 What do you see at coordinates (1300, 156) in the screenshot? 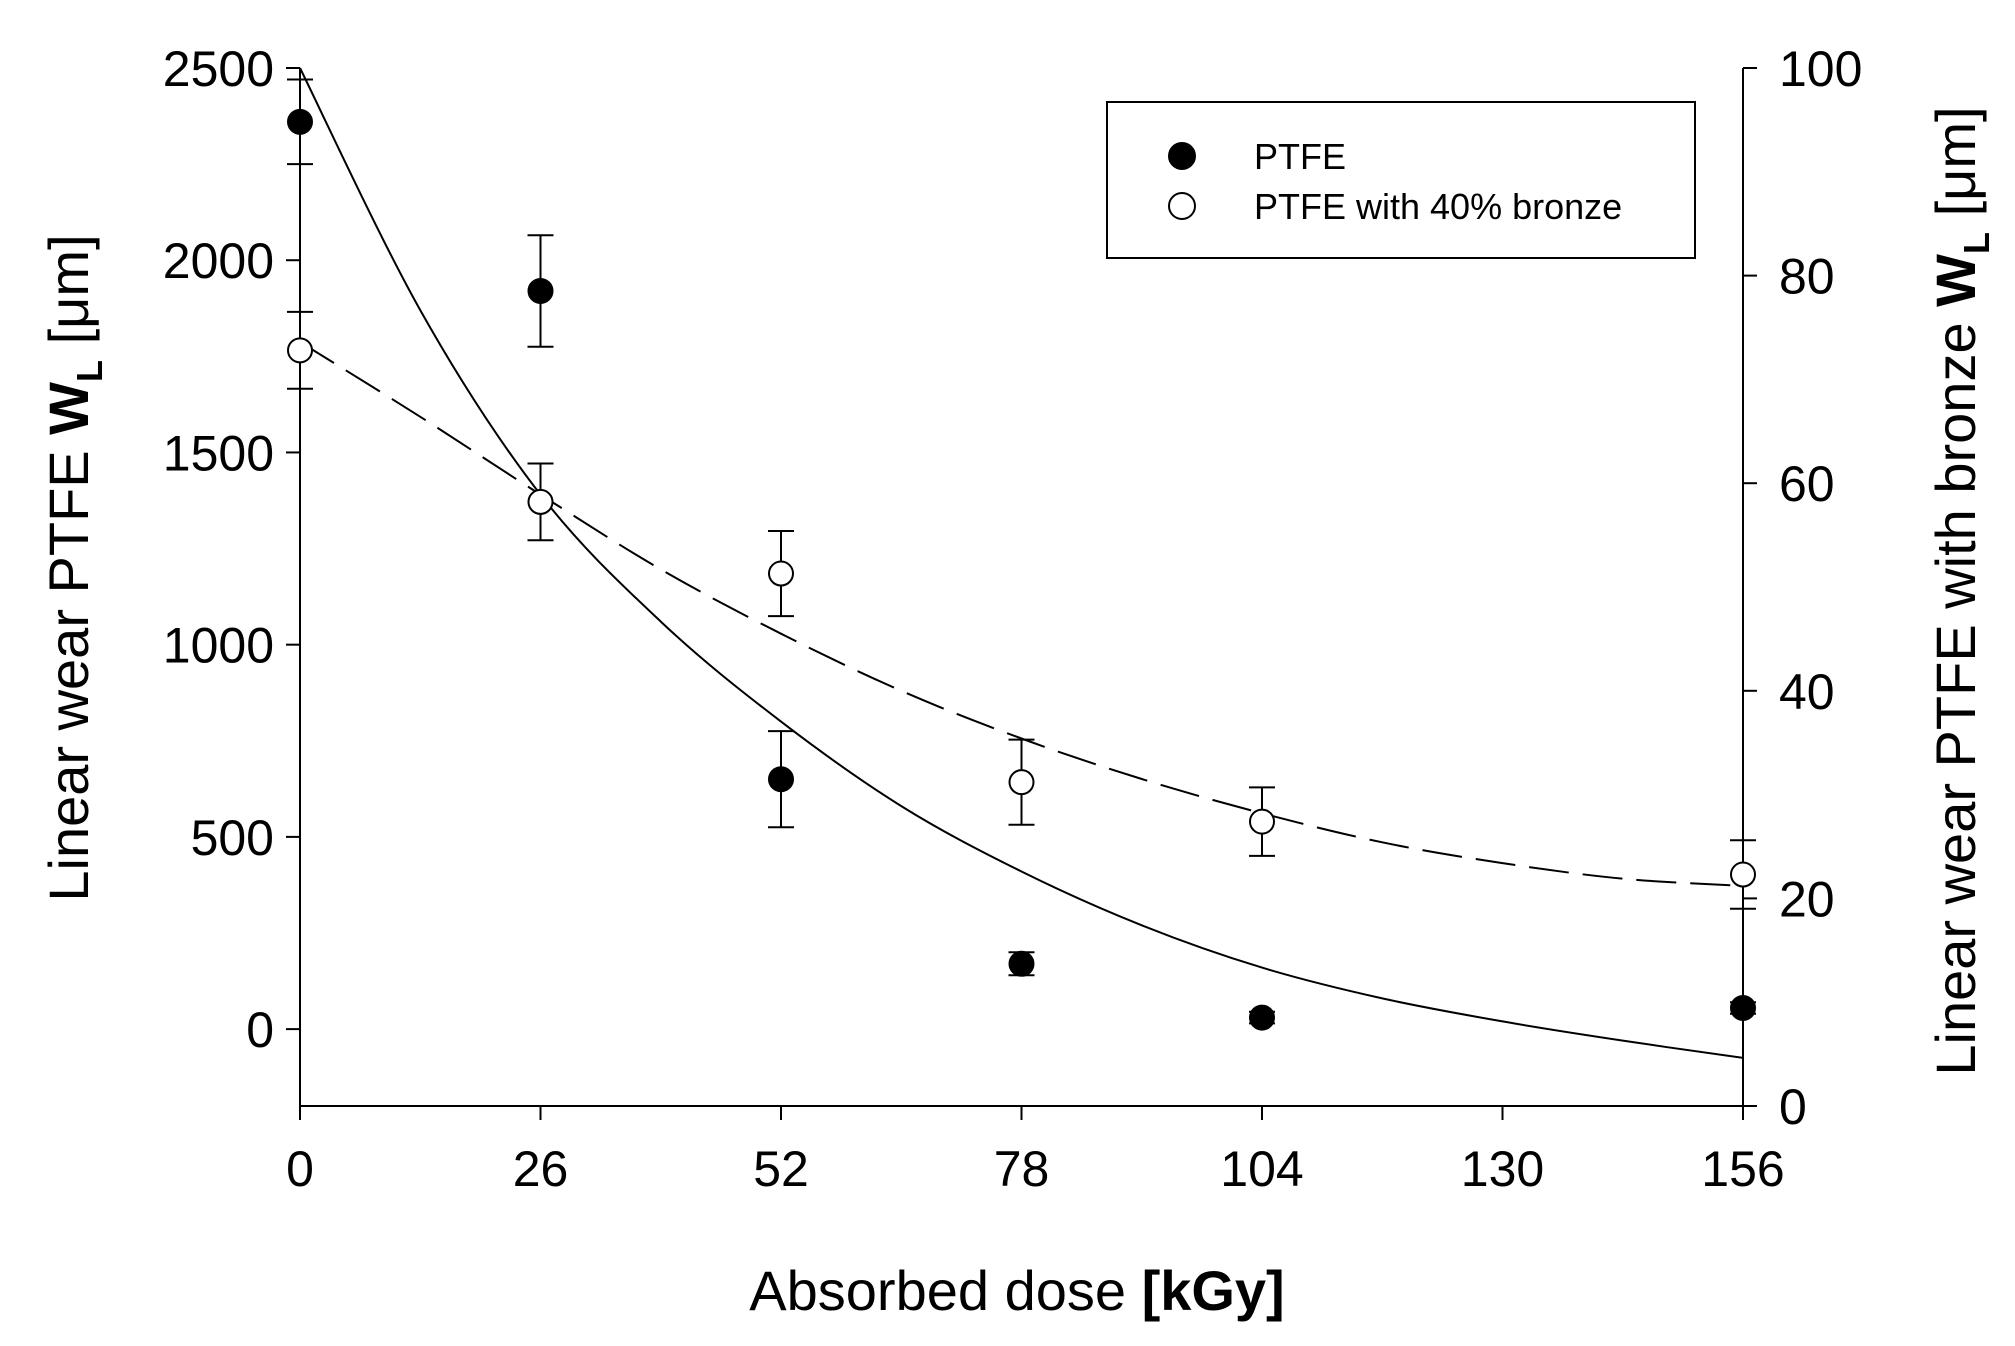
I see `legend-label-ptfe: PTFE` at bounding box center [1300, 156].